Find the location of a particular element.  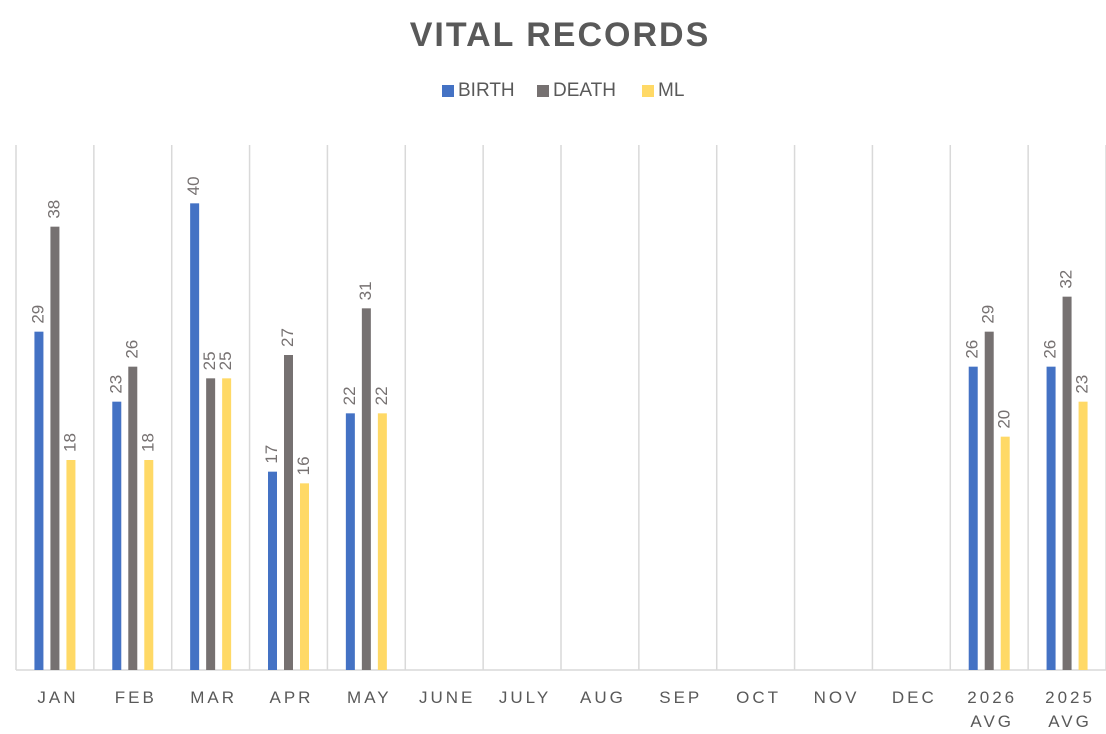

x-tick-label: DEC is located at coordinates (914, 697).